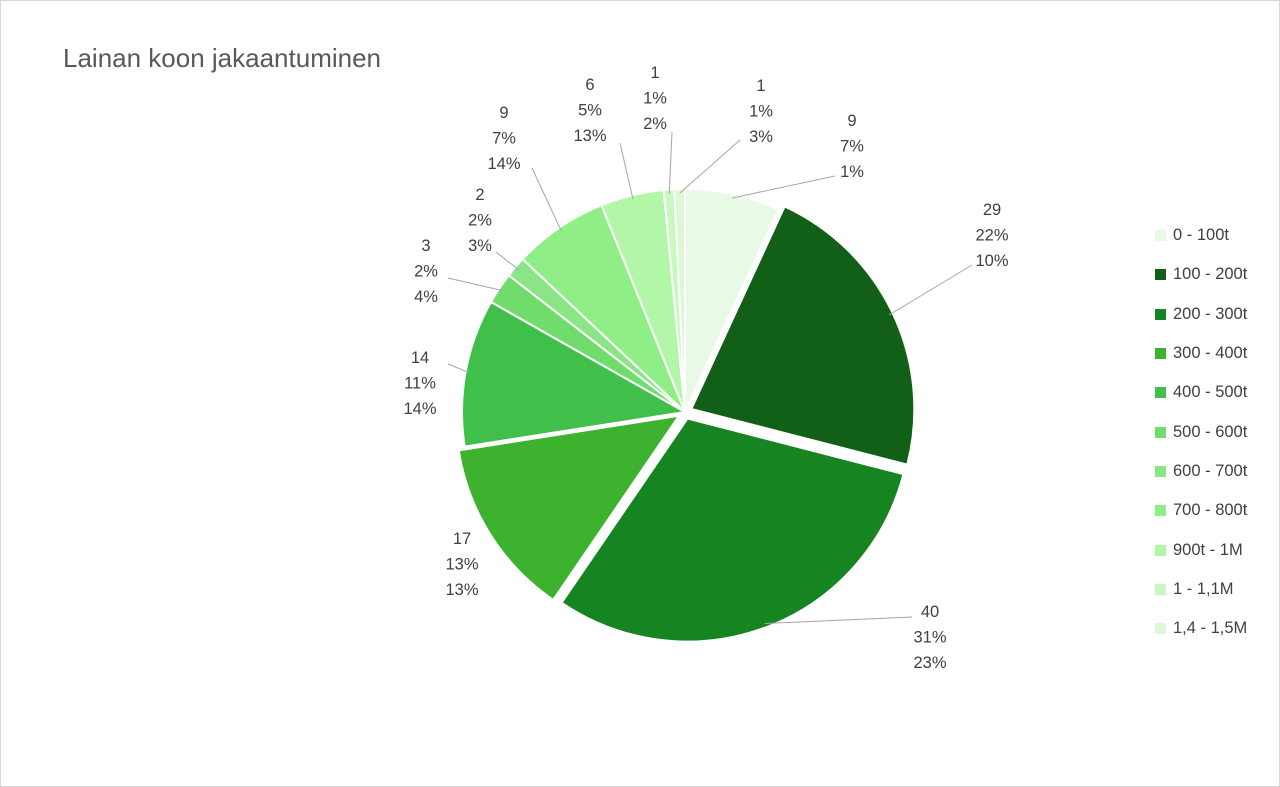 The height and width of the screenshot is (787, 1280). I want to click on data-label: 11%, so click(420, 384).